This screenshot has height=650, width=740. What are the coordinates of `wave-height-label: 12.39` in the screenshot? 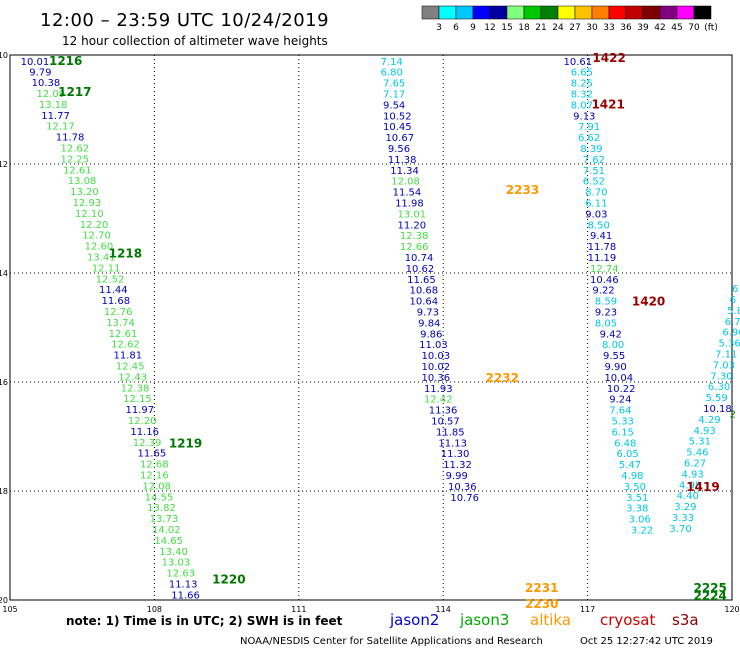 It's located at (147, 443).